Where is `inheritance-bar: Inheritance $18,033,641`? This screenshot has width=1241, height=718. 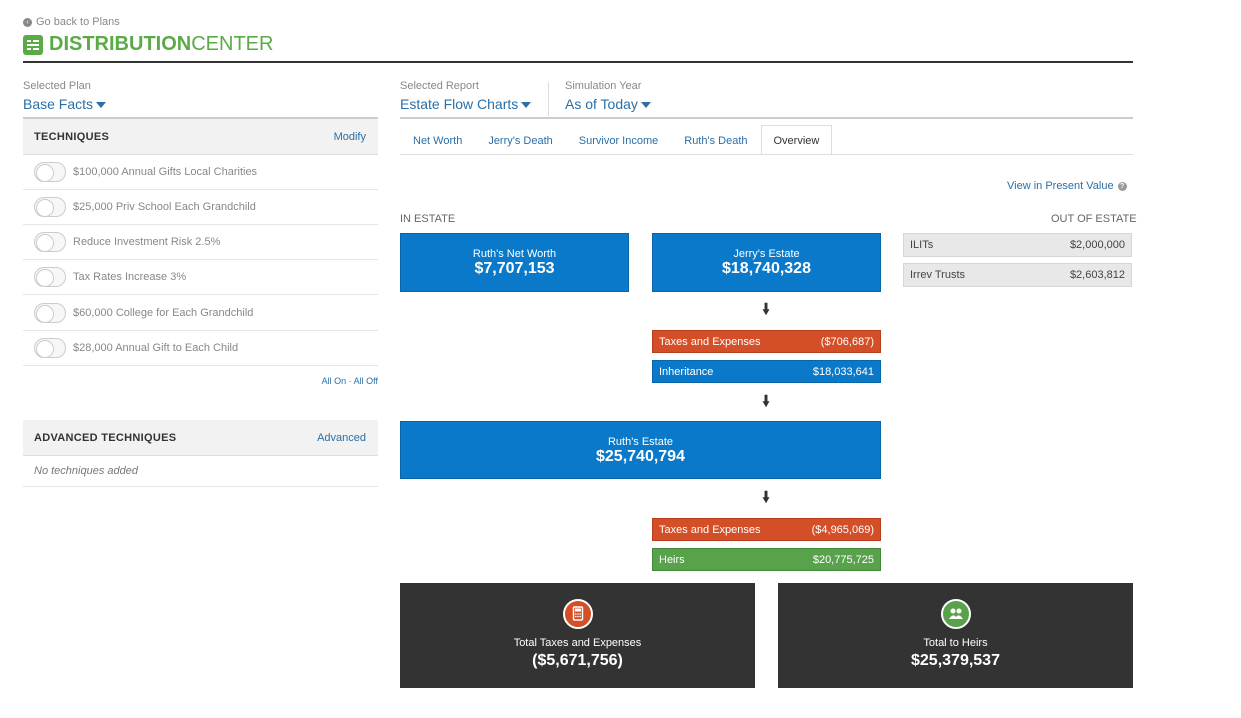 inheritance-bar: Inheritance $18,033,641 is located at coordinates (766, 371).